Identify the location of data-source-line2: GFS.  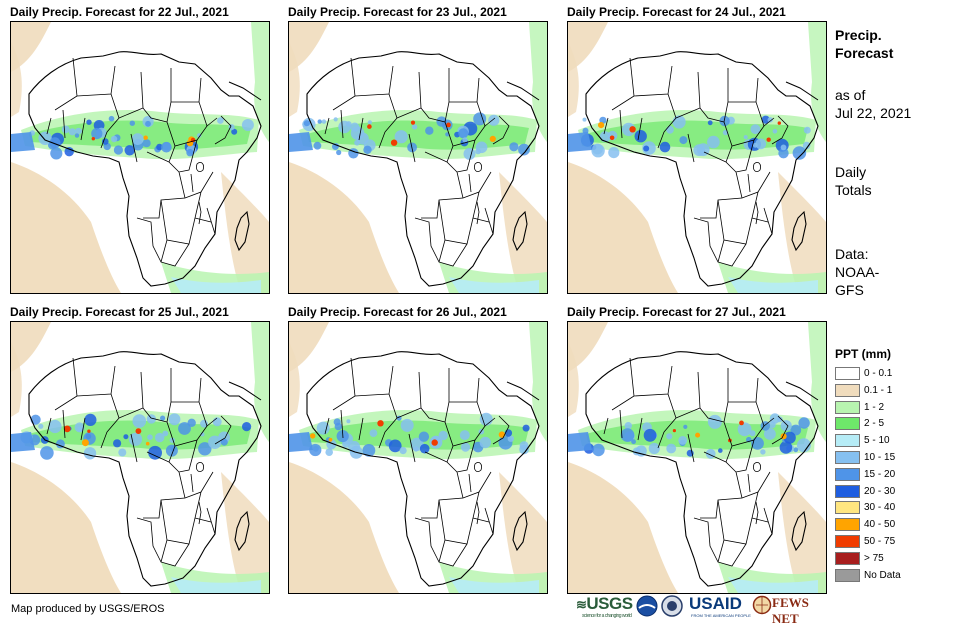
(849, 290).